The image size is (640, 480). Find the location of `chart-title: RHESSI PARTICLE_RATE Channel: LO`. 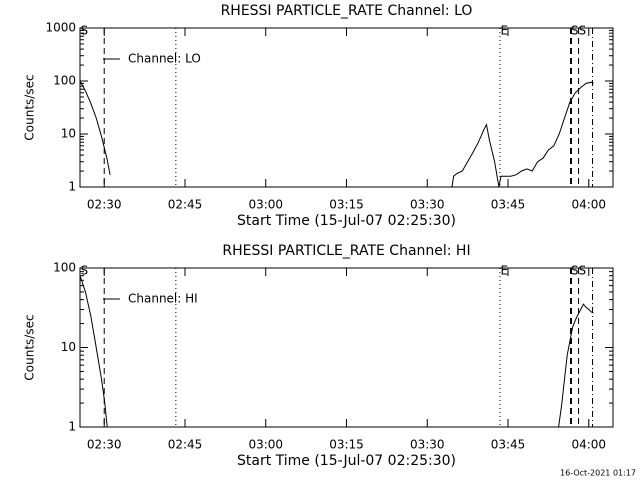

chart-title: RHESSI PARTICLE_RATE Channel: LO is located at coordinates (347, 11).